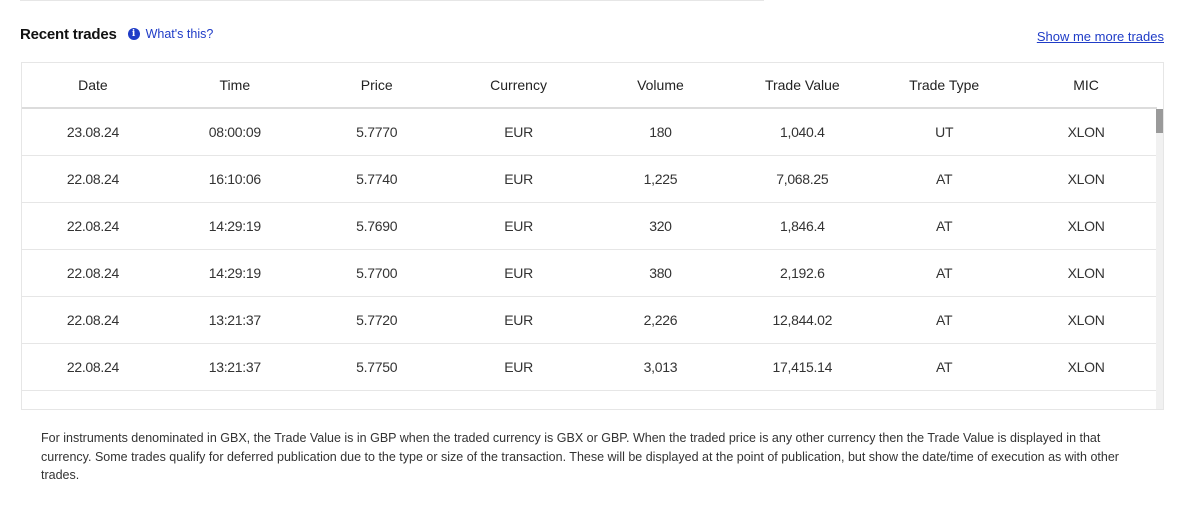 This screenshot has width=1199, height=506. I want to click on cell-trade-value: 1,040.4, so click(802, 132).